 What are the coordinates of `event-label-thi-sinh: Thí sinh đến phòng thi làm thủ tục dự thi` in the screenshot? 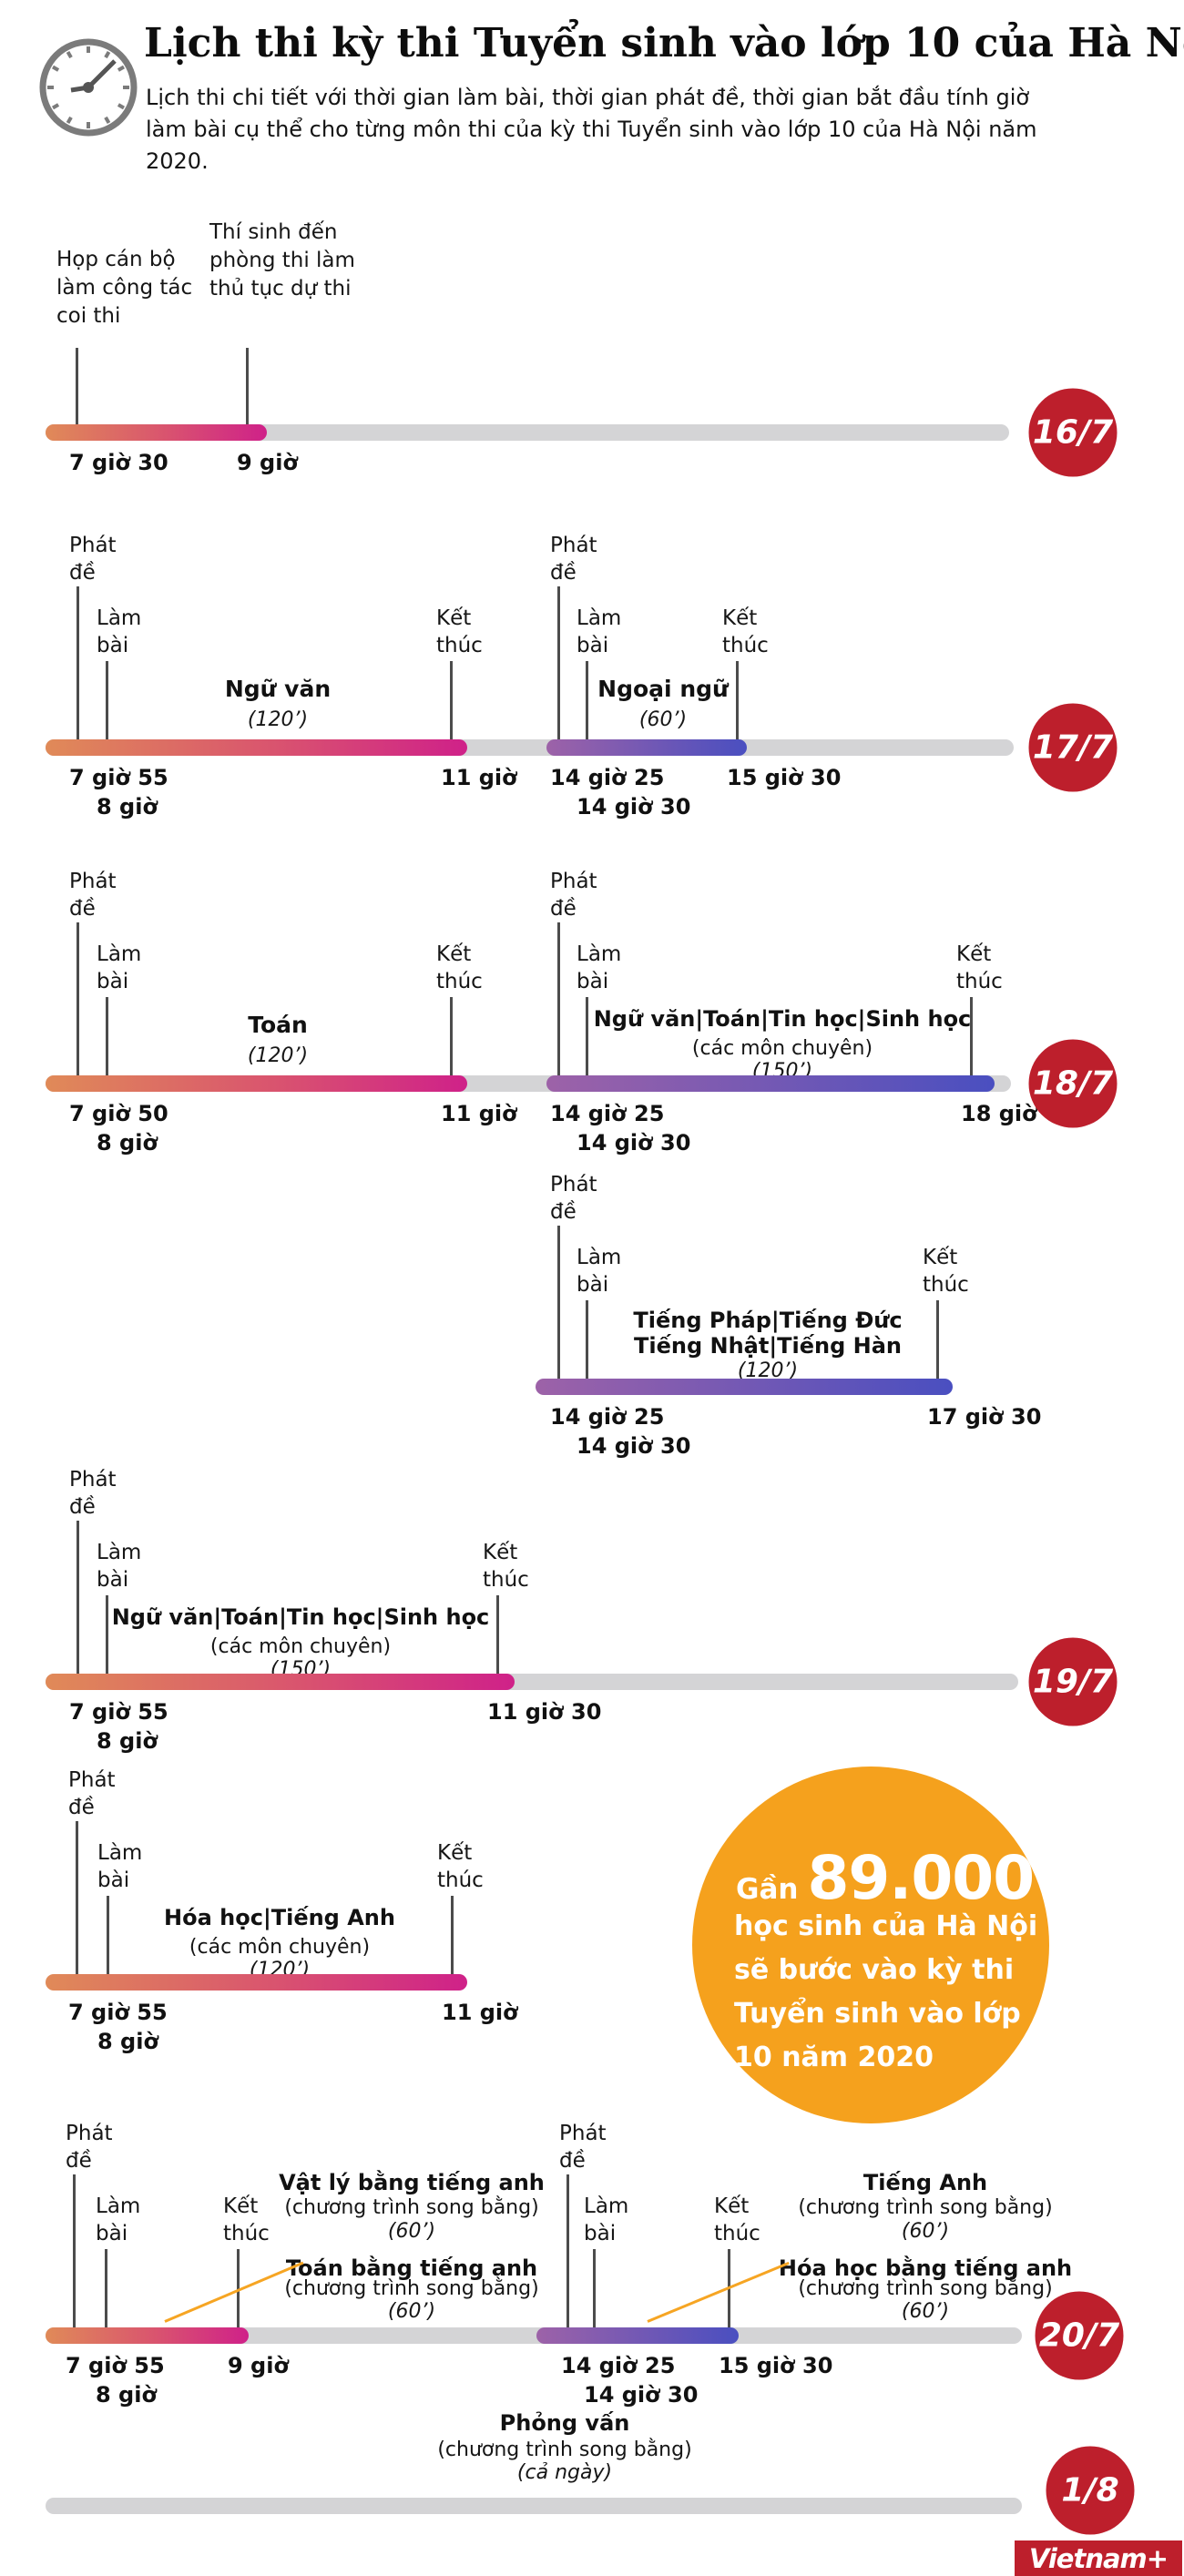 It's located at (282, 260).